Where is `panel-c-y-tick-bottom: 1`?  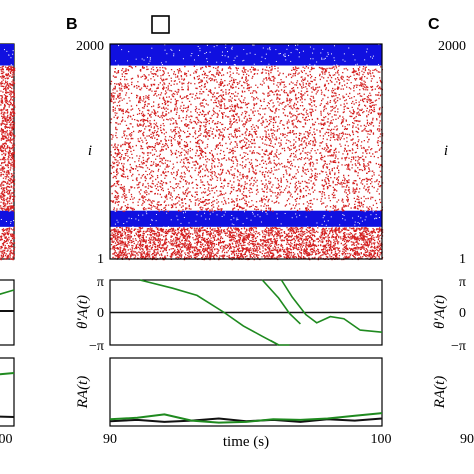
panel-c-y-tick-bottom: 1 is located at coordinates (462, 259).